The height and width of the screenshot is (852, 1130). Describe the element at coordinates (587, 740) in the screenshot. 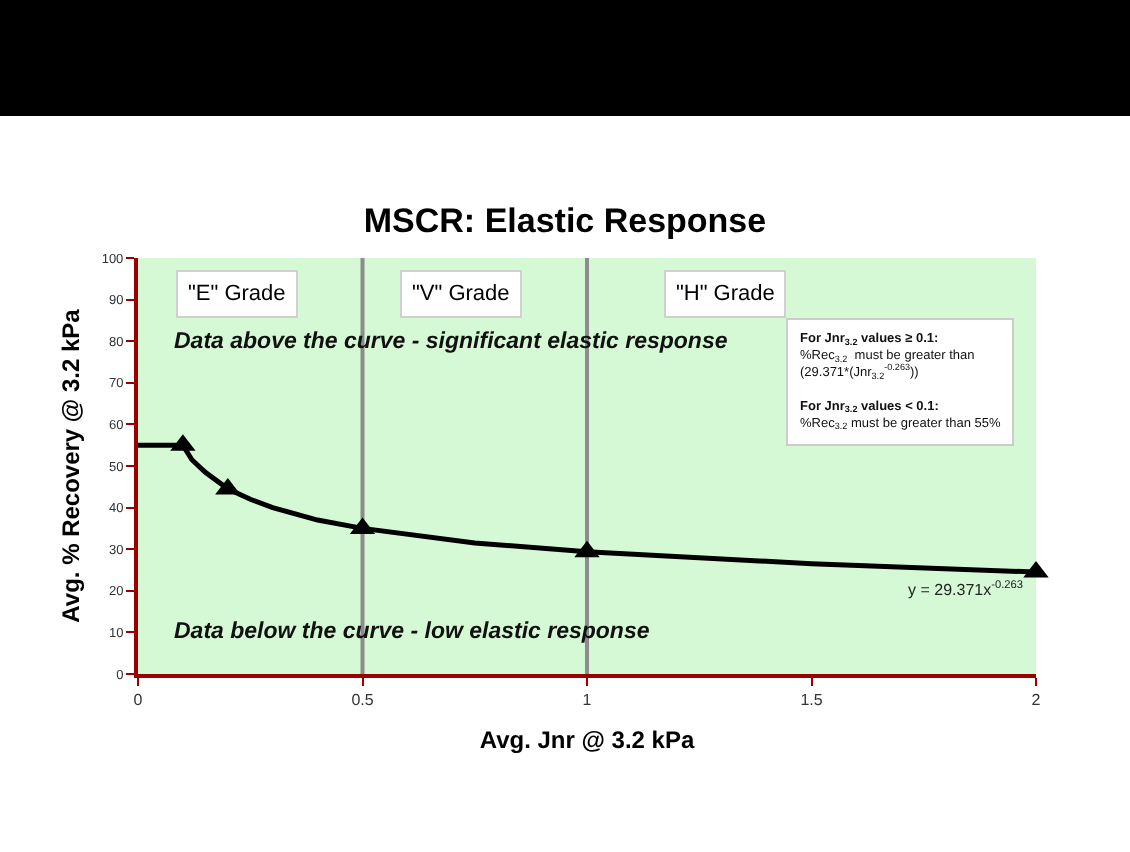

I see `x-axis-title: Avg. Jnr @ 3.2 kPa` at that location.